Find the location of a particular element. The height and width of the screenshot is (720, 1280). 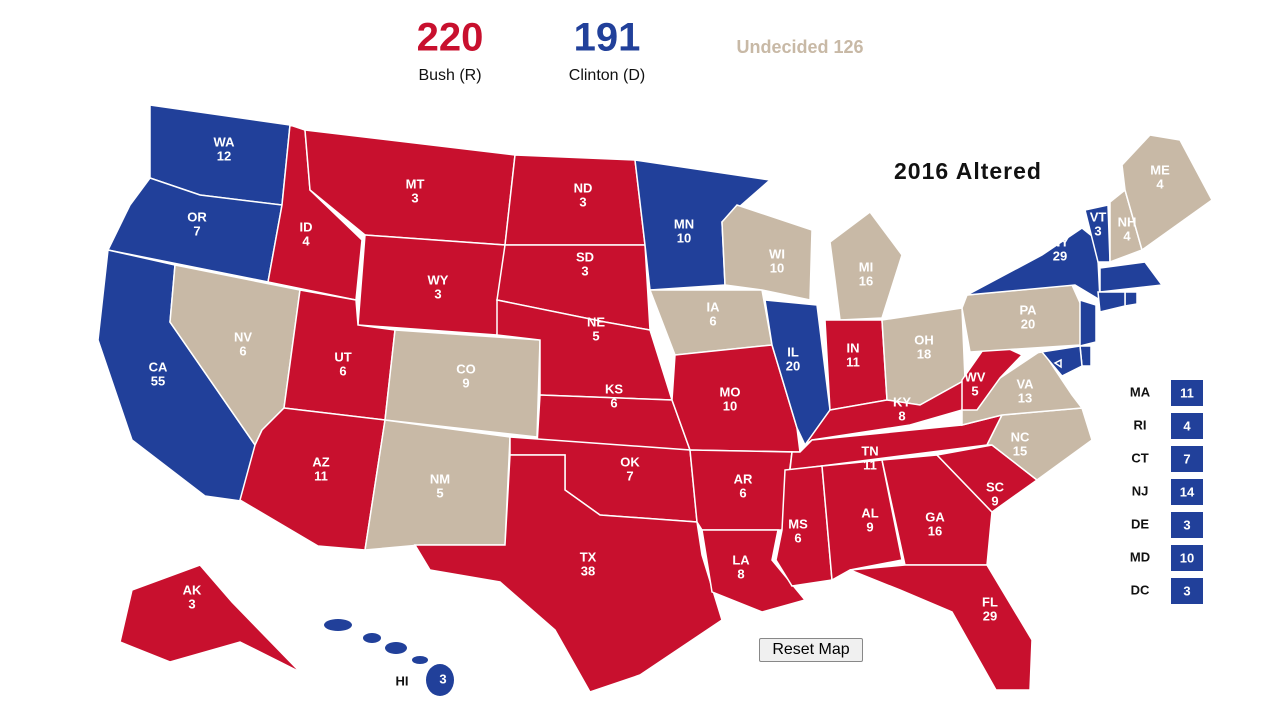

state-abbr: OH is located at coordinates (924, 339).